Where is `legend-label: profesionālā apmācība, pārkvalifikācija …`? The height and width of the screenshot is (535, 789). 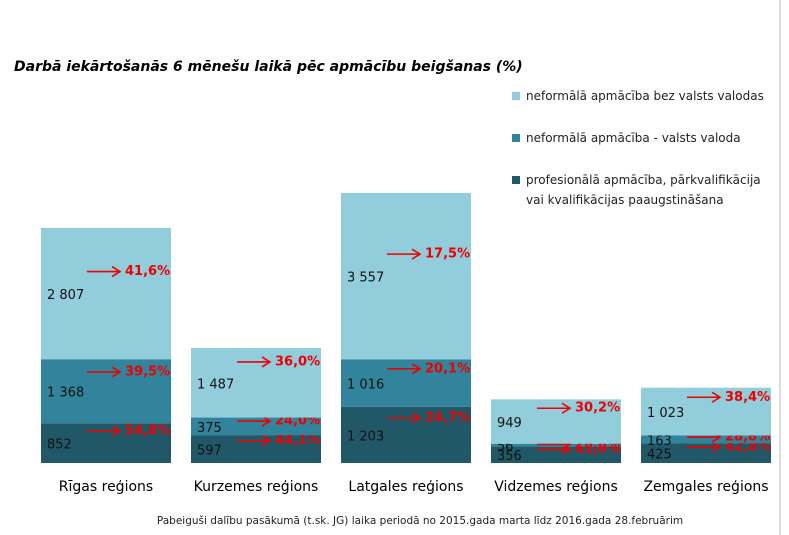 legend-label: profesionālā apmācība, pārkvalifikācija … is located at coordinates (643, 190).